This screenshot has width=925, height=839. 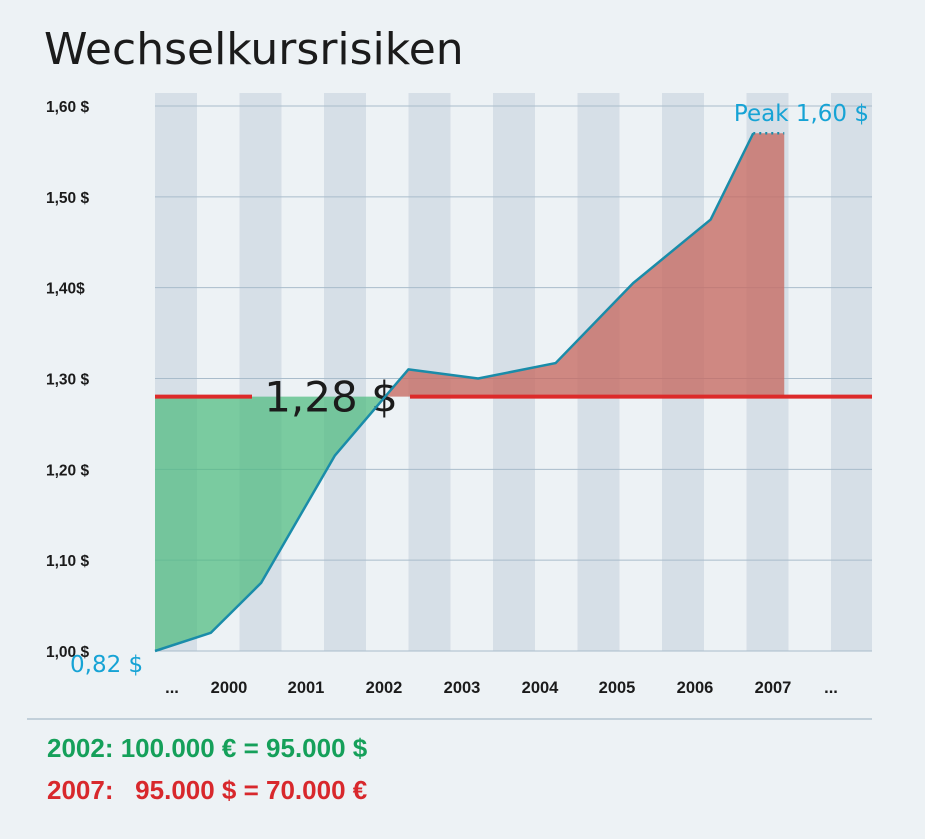 I want to click on x-tick-label: 2007, so click(x=773, y=688).